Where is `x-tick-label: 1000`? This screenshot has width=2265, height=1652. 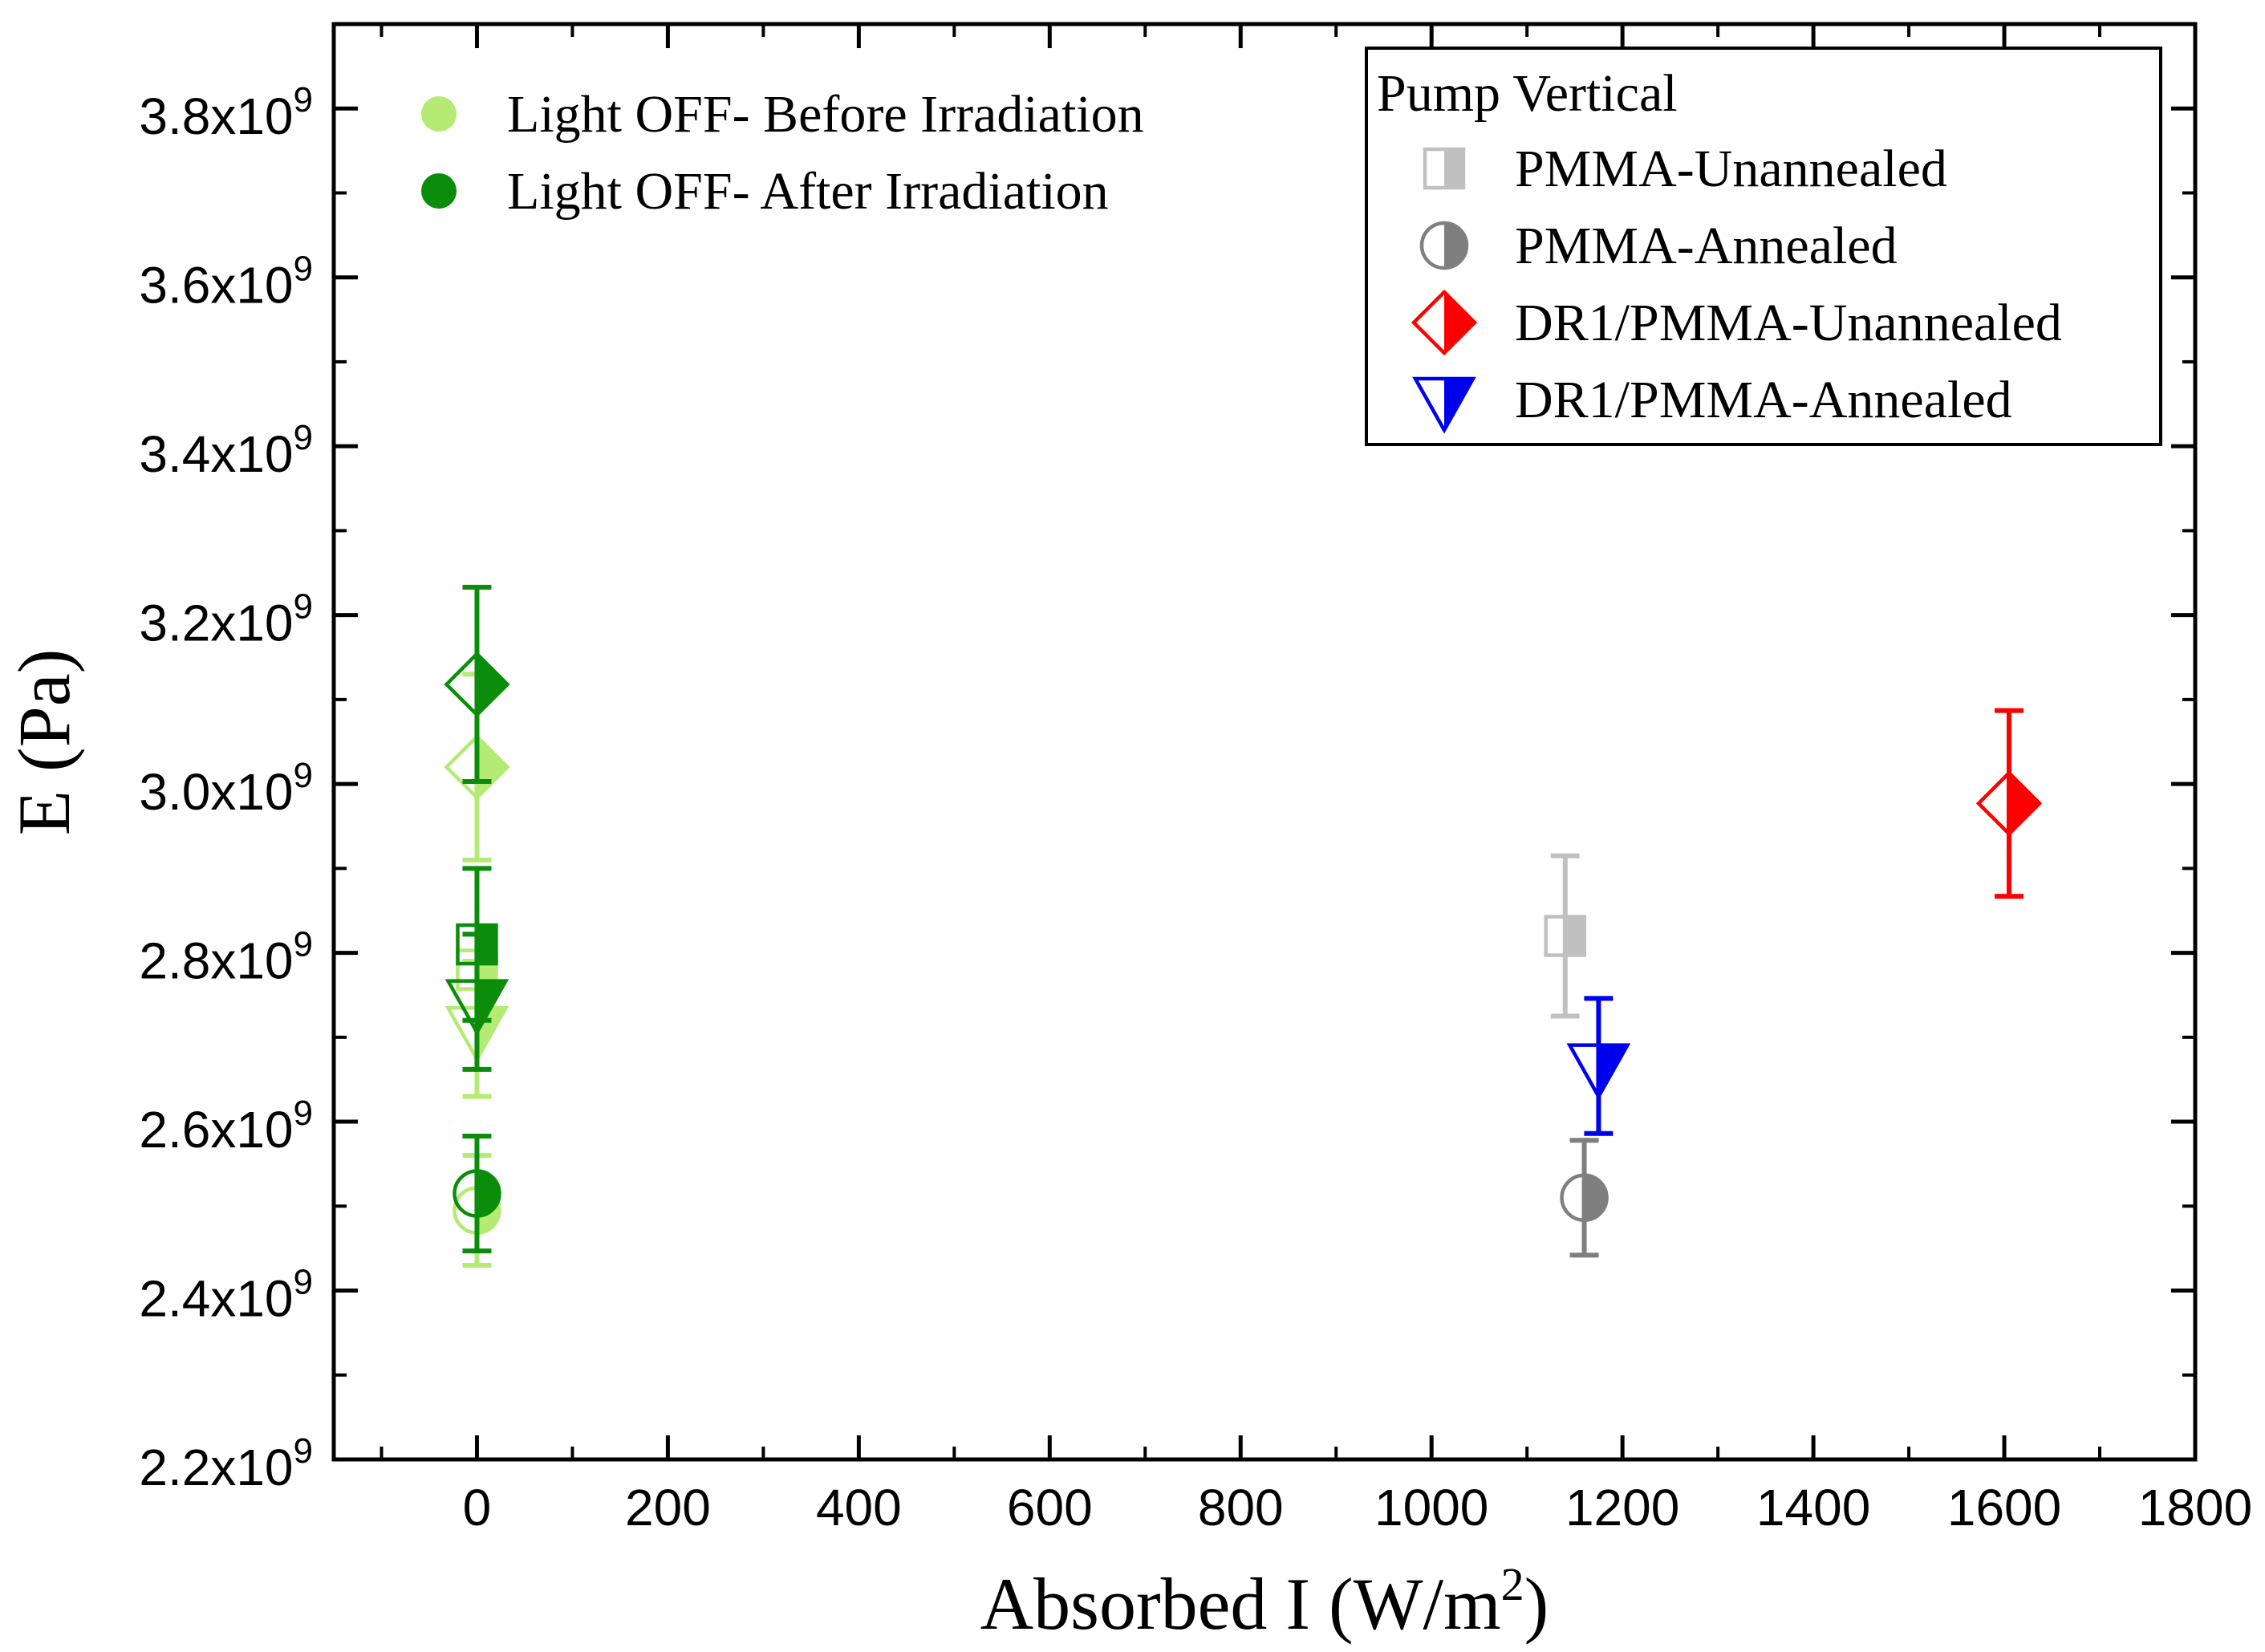 x-tick-label: 1000 is located at coordinates (1431, 1508).